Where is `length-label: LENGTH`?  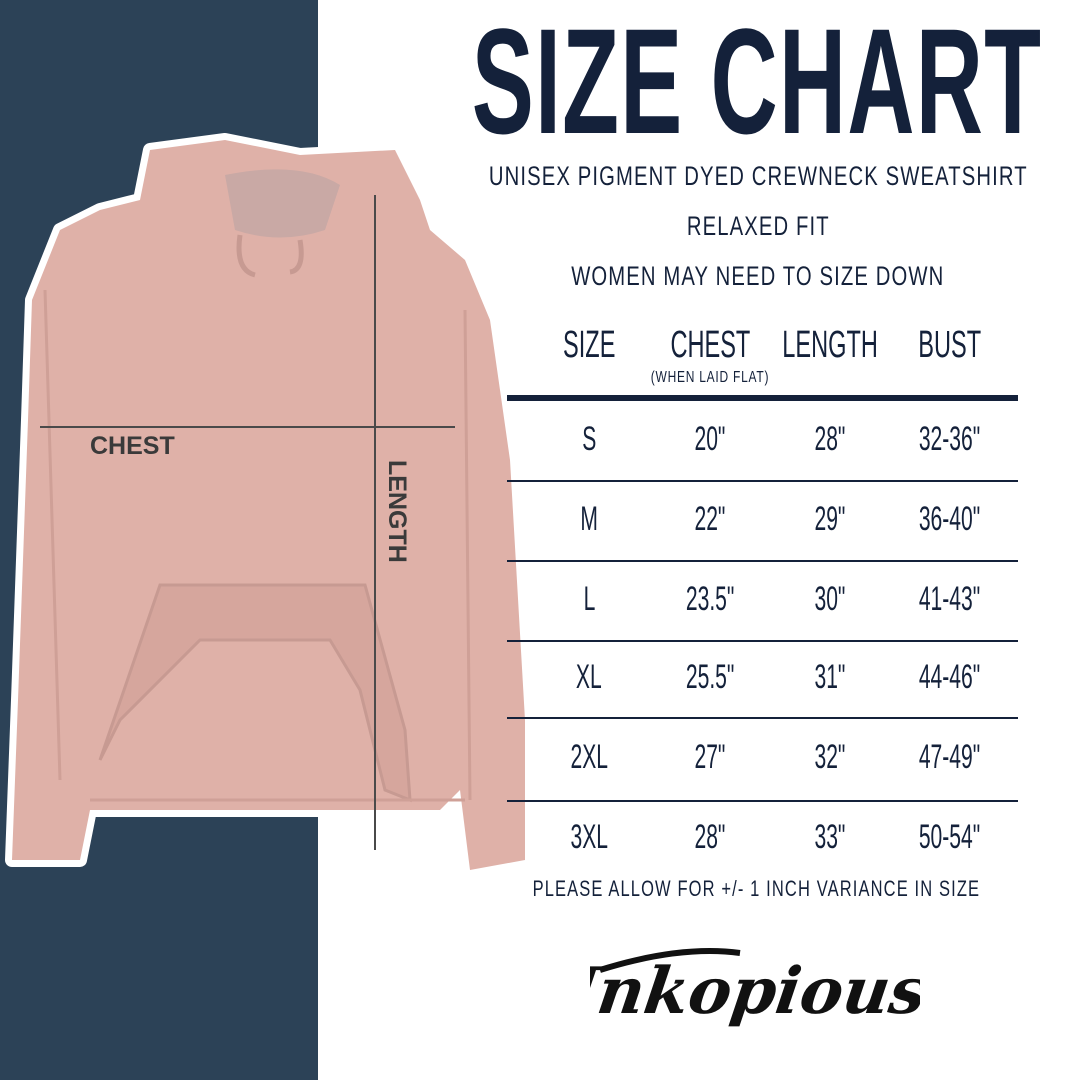
length-label: LENGTH is located at coordinates (397, 511).